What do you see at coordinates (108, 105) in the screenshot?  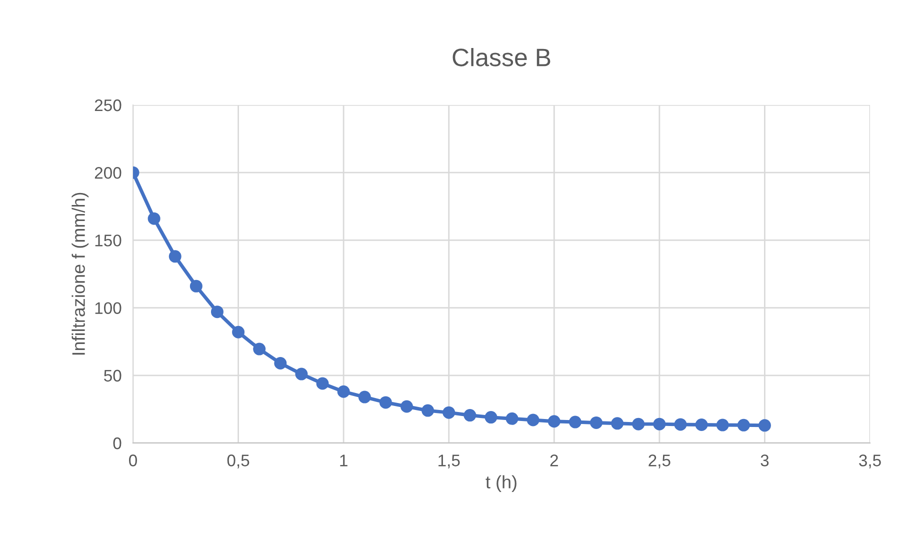 I see `y-tick-label: 250` at bounding box center [108, 105].